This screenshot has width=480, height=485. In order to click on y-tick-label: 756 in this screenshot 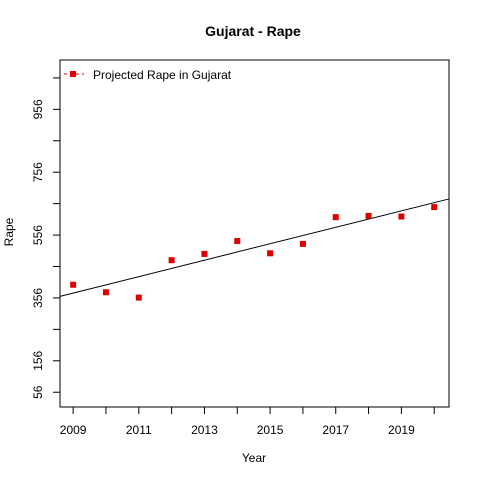, I will do `click(38, 172)`.